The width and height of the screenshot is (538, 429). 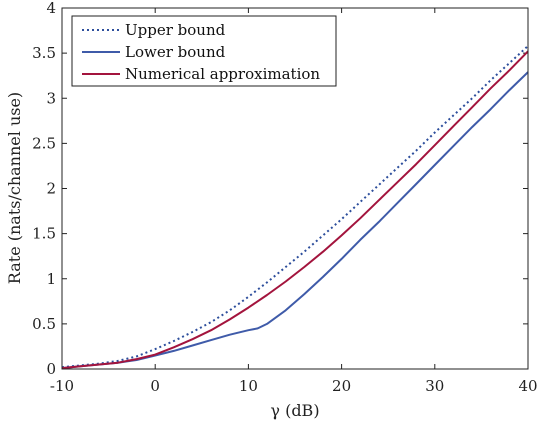 I want to click on x-tick-label: 20, so click(x=341, y=386).